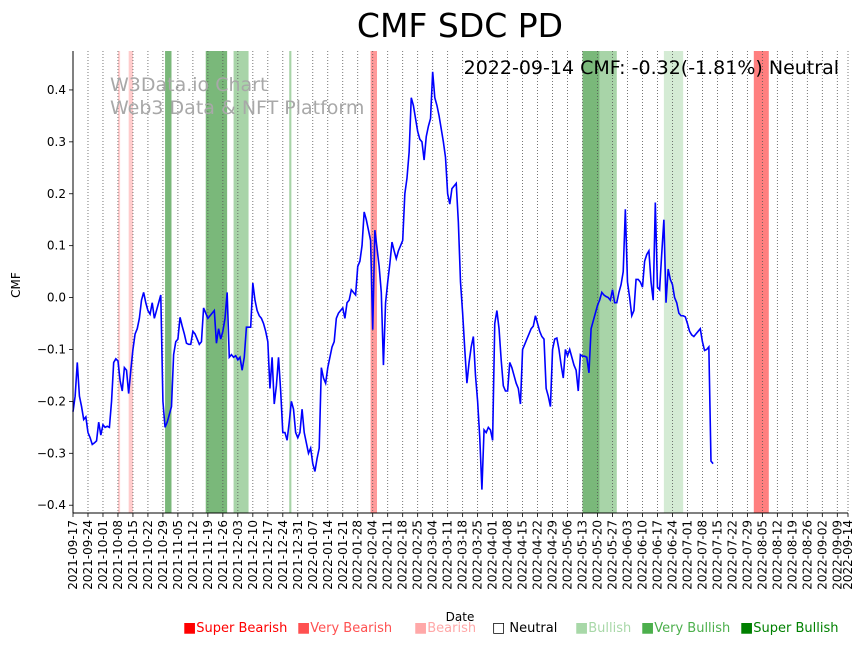 The height and width of the screenshot is (646, 867). I want to click on legend-item-super-bullish: ■Super Bullish, so click(789, 628).